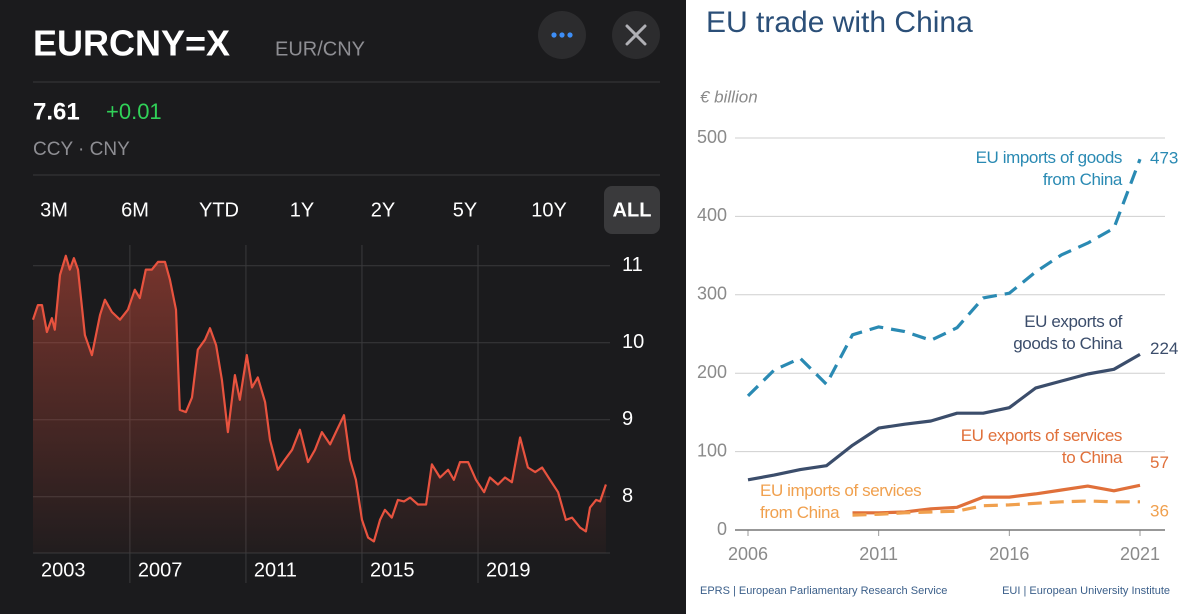  I want to click on y-tick-label: 100, so click(712, 450).